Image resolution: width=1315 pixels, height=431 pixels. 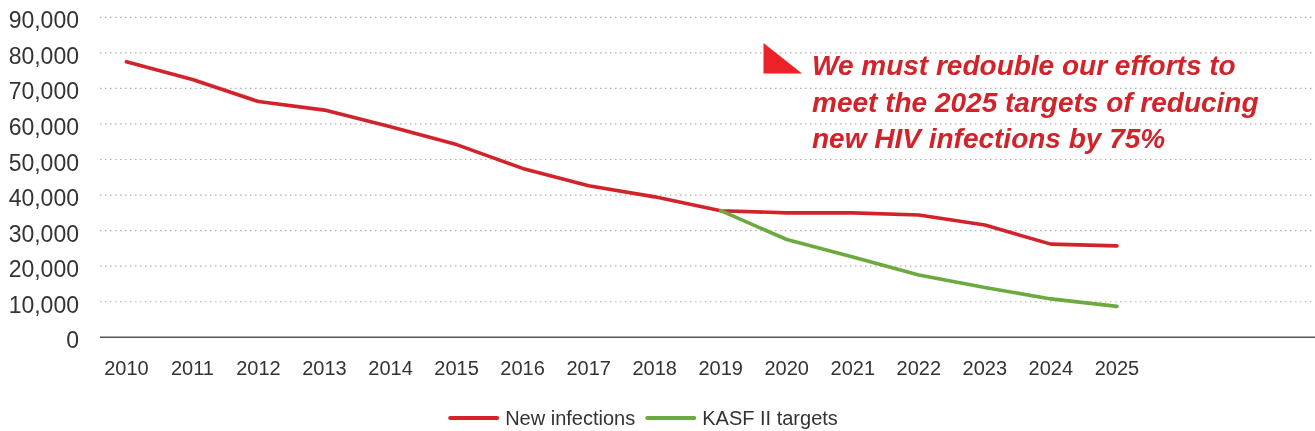 What do you see at coordinates (258, 368) in the screenshot?
I see `x-tick-label: 2012` at bounding box center [258, 368].